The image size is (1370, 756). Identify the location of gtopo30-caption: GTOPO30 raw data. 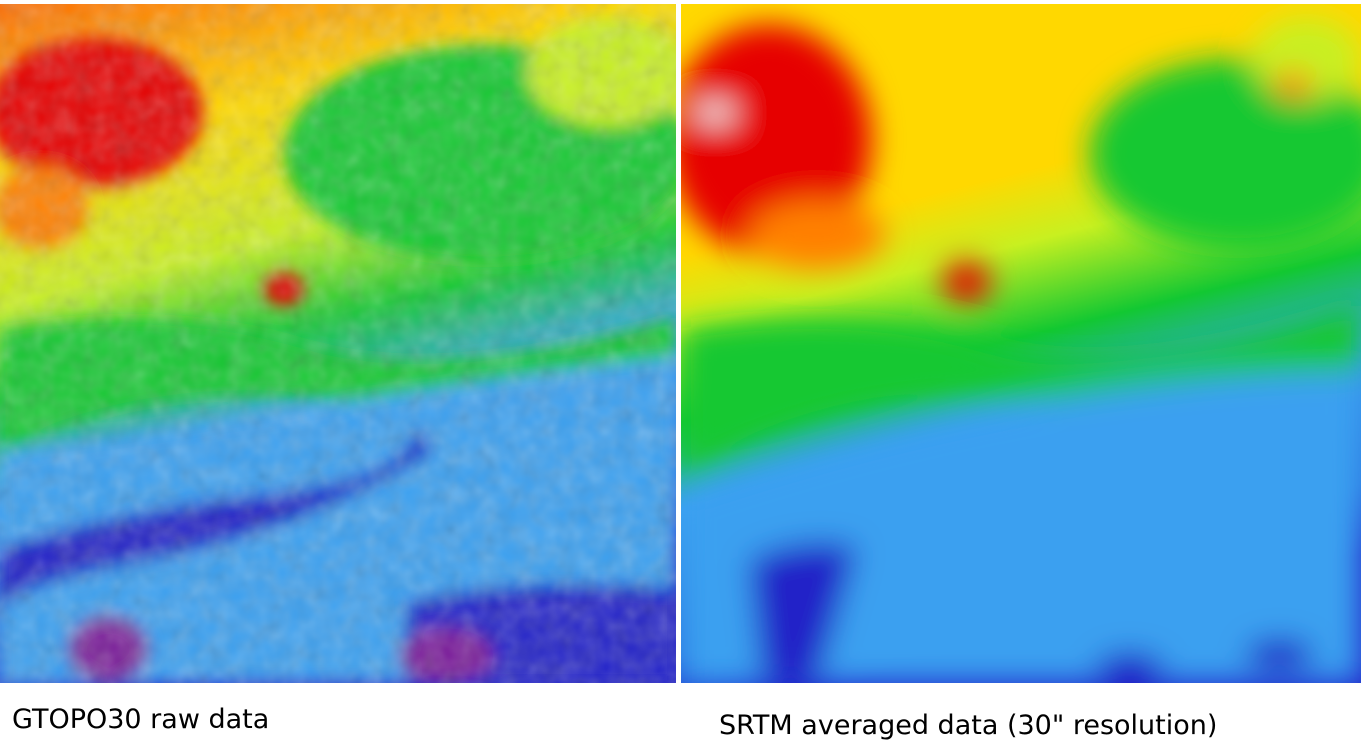
(141, 719).